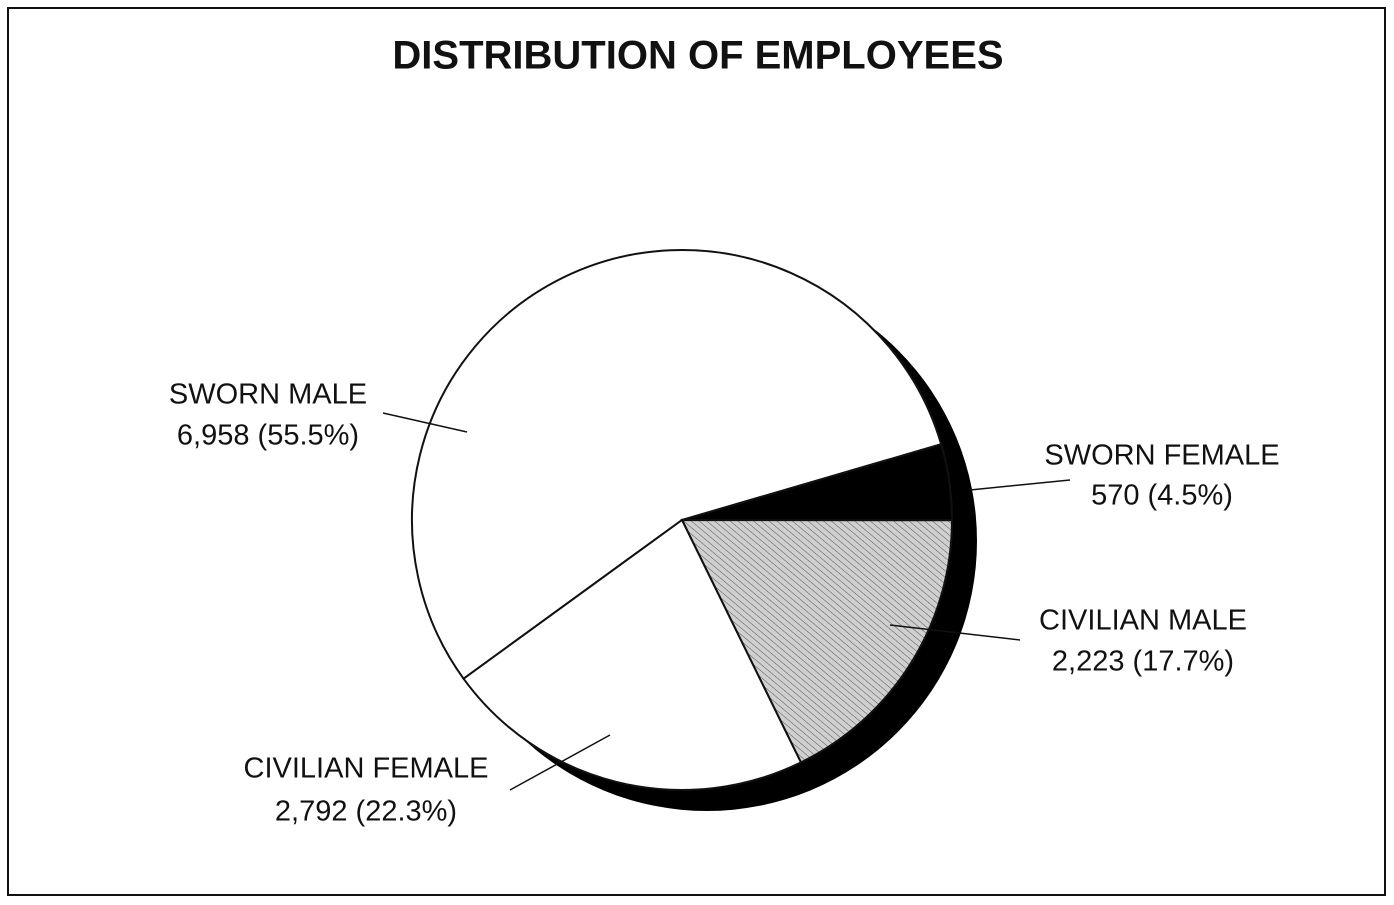 The height and width of the screenshot is (905, 1394). Describe the element at coordinates (1143, 662) in the screenshot. I see `slice-value-label: 2,223 (17.7%)` at that location.